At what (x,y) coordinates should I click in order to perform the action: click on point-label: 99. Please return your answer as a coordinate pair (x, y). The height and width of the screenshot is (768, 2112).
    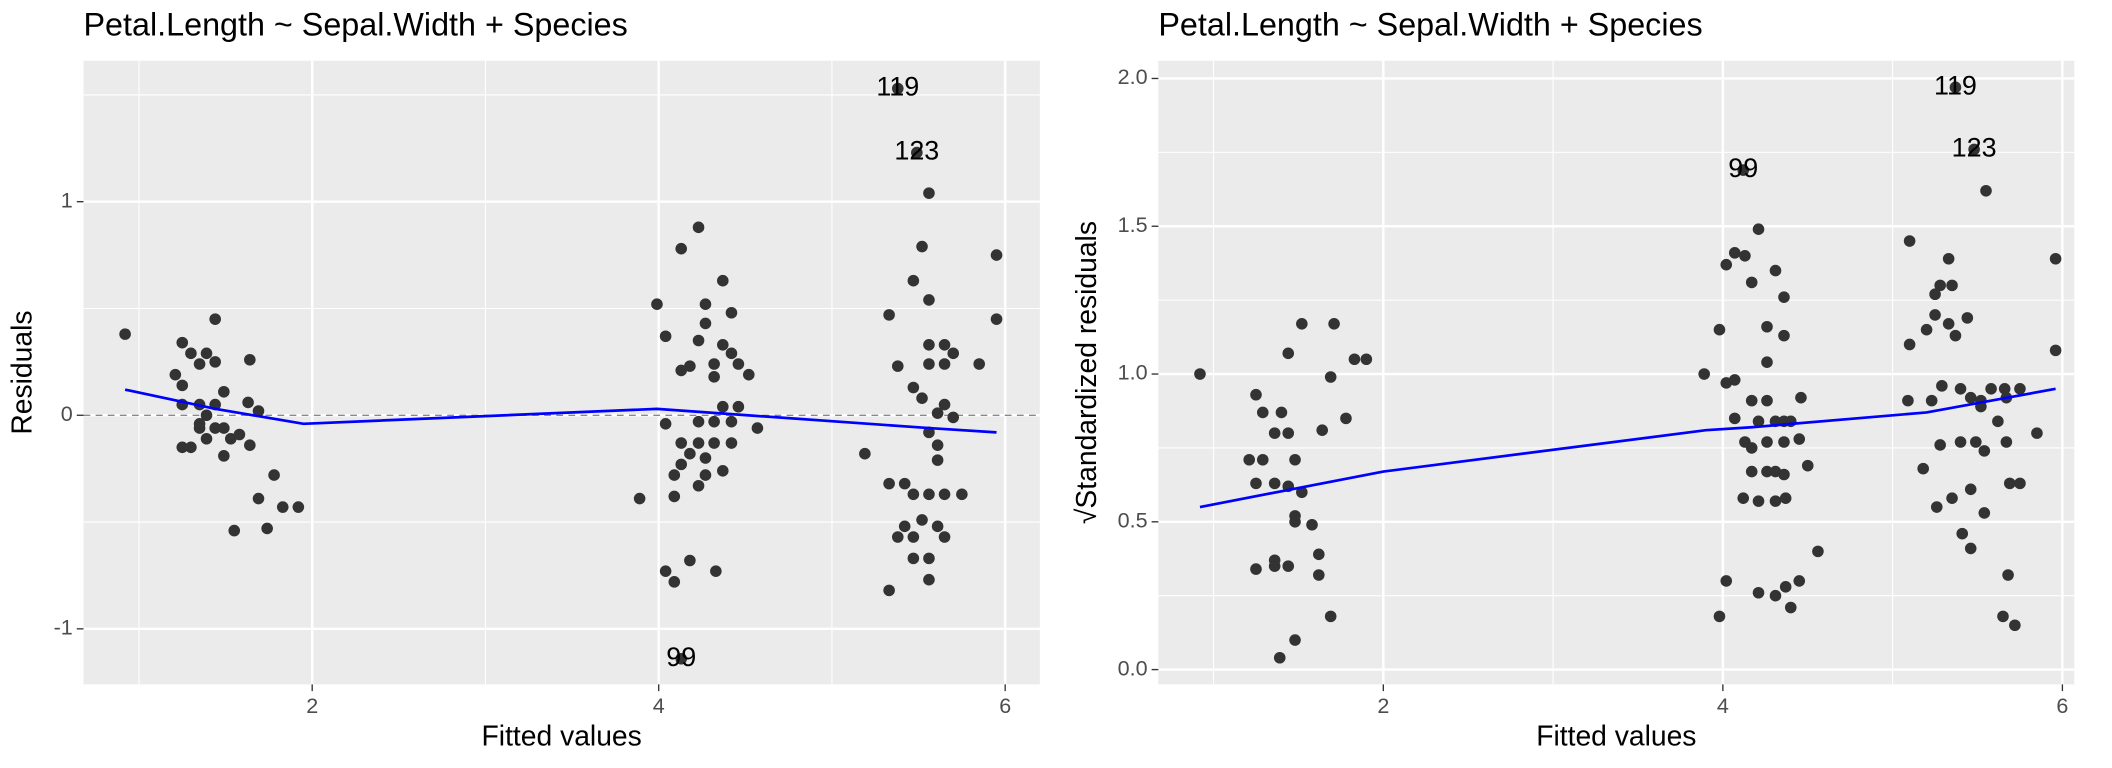
    Looking at the image, I should click on (681, 657).